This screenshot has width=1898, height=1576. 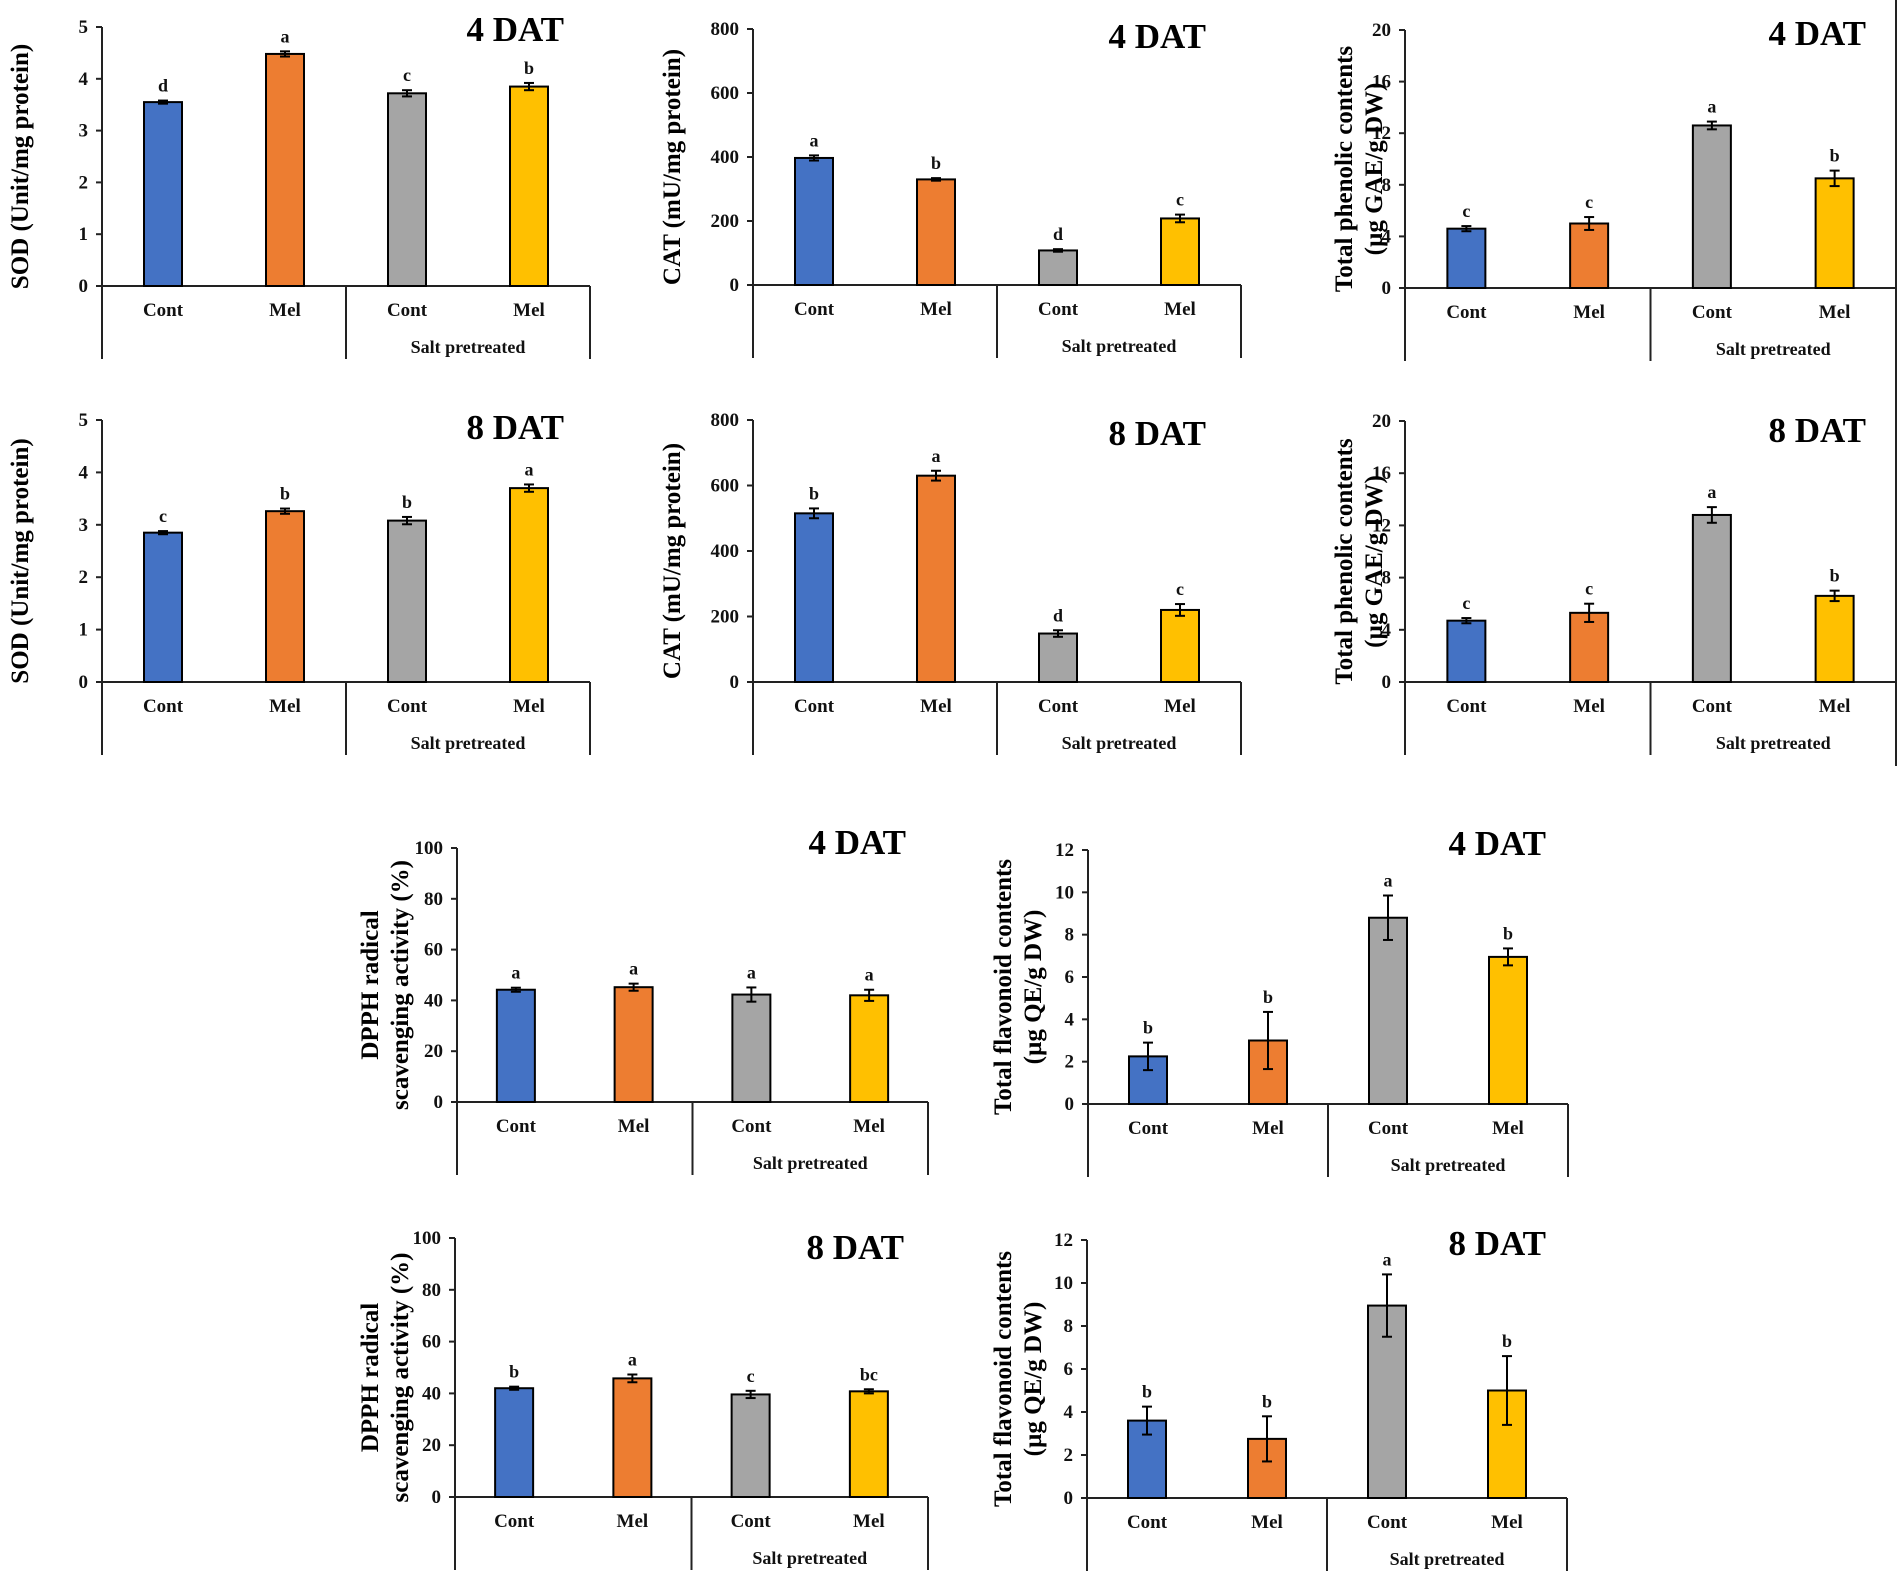 I want to click on y-tick-label: 800, so click(x=725, y=29).